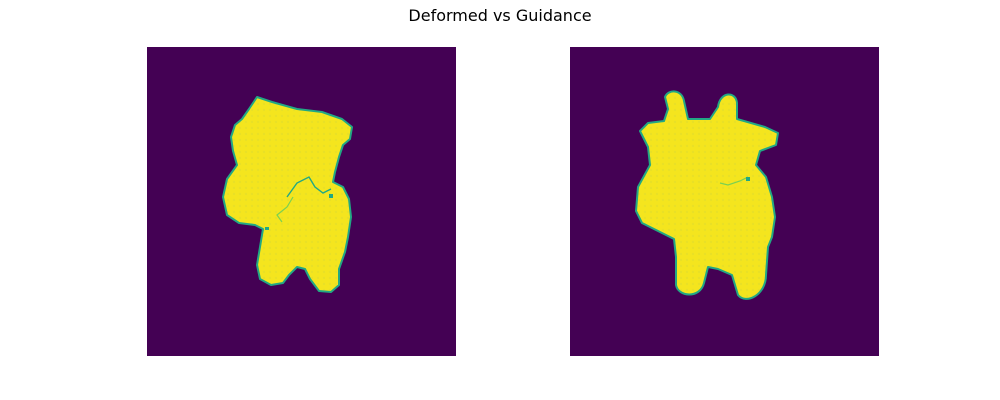  Describe the element at coordinates (707, 195) in the screenshot. I see `guidance-cow-silhouette` at that location.